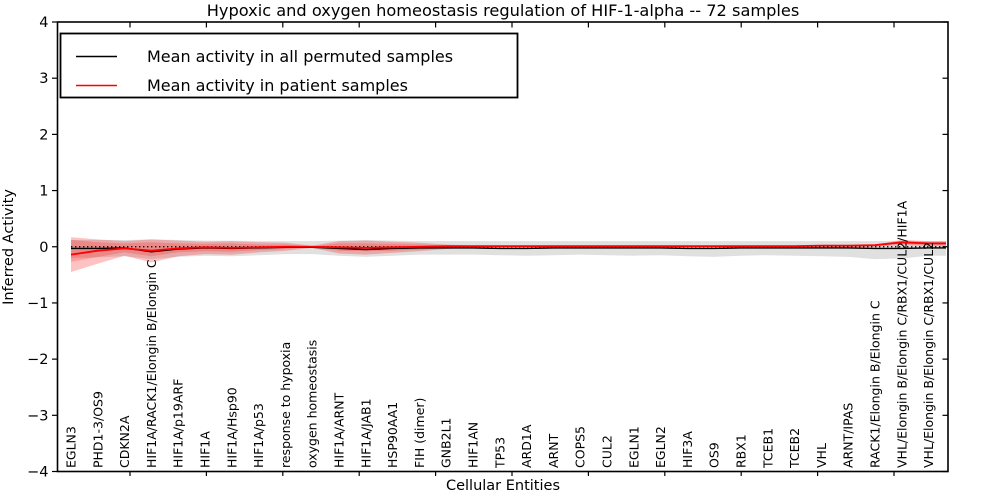  What do you see at coordinates (741, 451) in the screenshot?
I see `x-category-label: RBX1` at bounding box center [741, 451].